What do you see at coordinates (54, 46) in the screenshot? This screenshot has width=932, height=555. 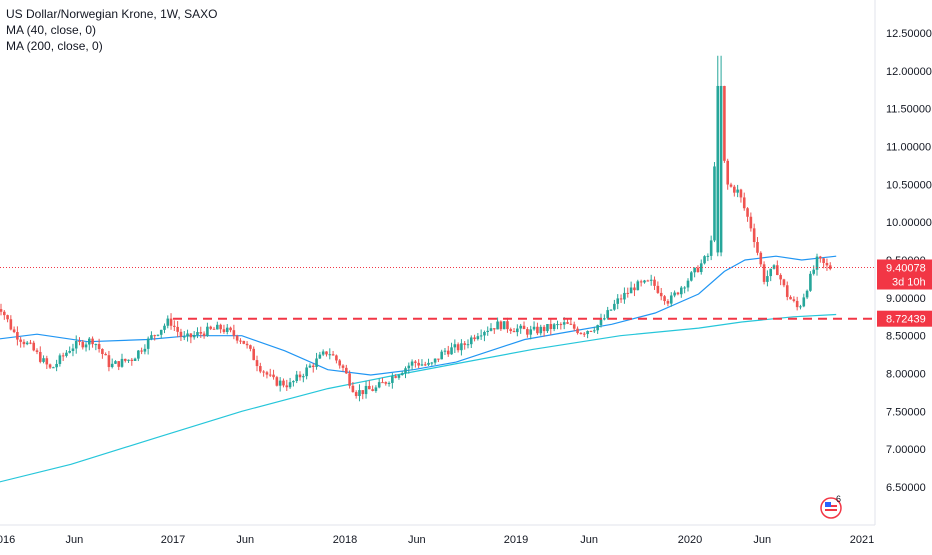 I see `ma200-legend: MA (200, close, 0)` at bounding box center [54, 46].